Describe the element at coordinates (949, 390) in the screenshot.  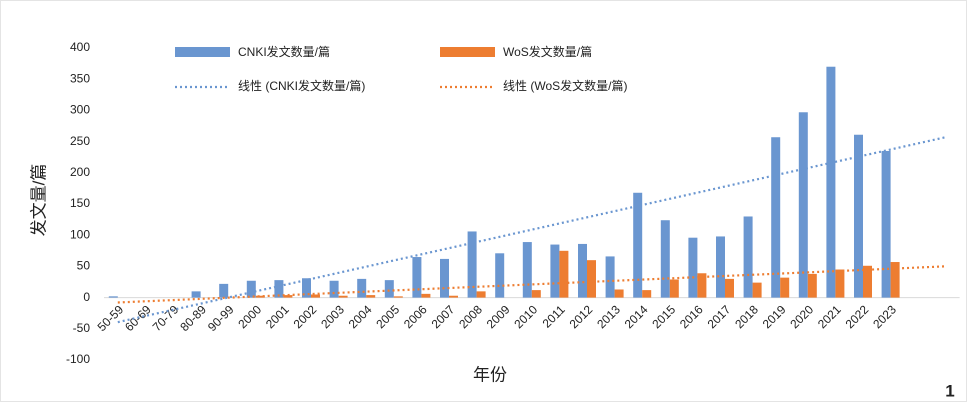
I see `page-number: 1` at that location.